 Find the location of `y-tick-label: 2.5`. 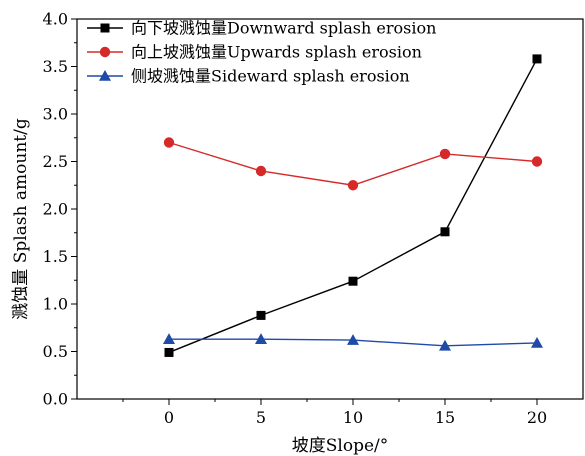

y-tick-label: 2.5 is located at coordinates (55, 161).